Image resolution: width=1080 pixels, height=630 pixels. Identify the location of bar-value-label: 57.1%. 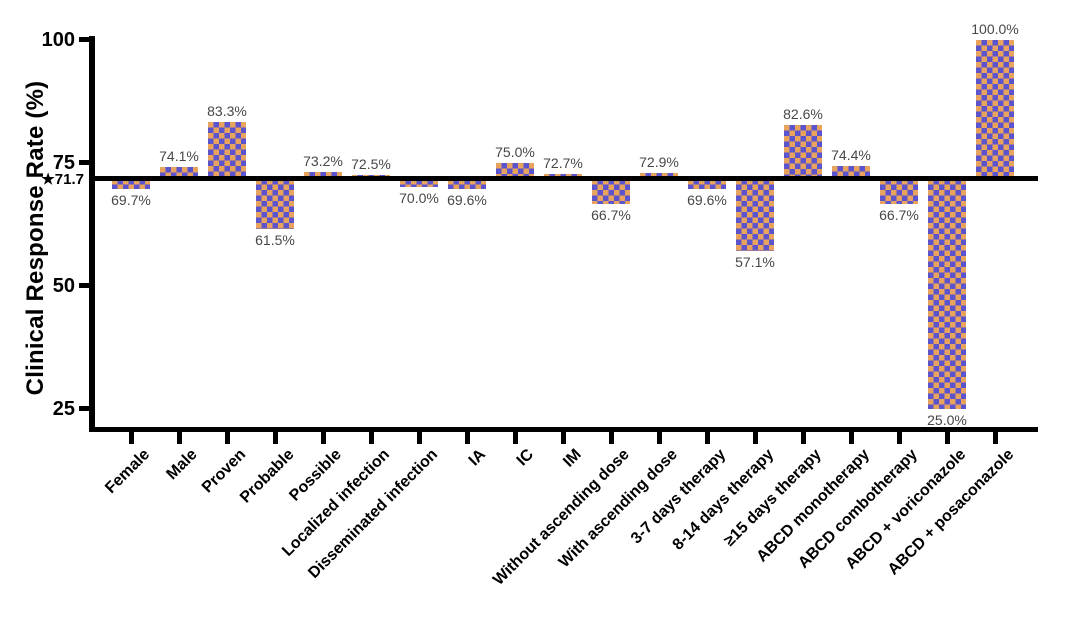
(755, 261).